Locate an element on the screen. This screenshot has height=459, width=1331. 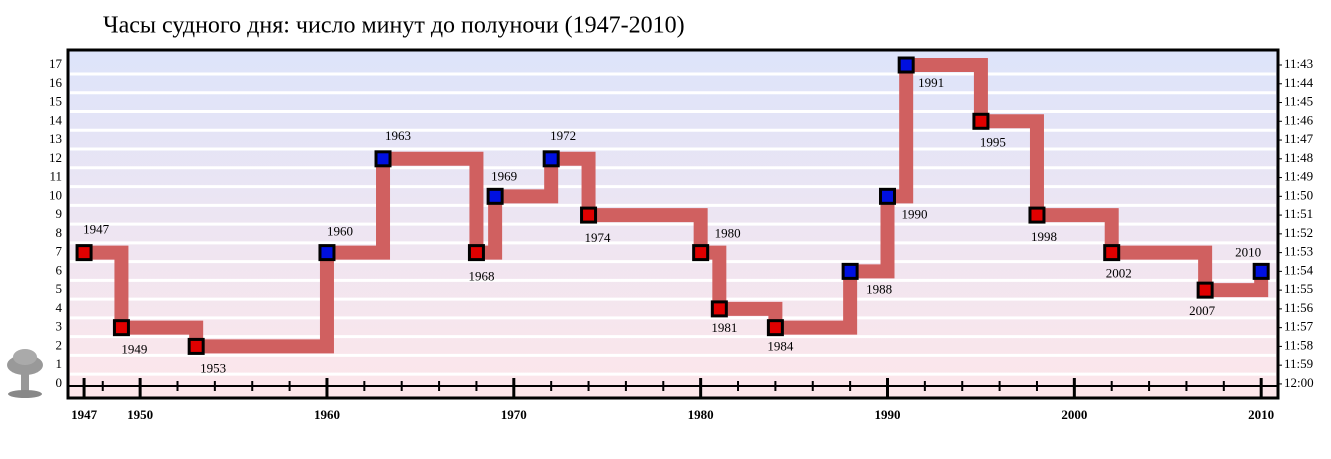
point-label: 1949 is located at coordinates (134, 349).